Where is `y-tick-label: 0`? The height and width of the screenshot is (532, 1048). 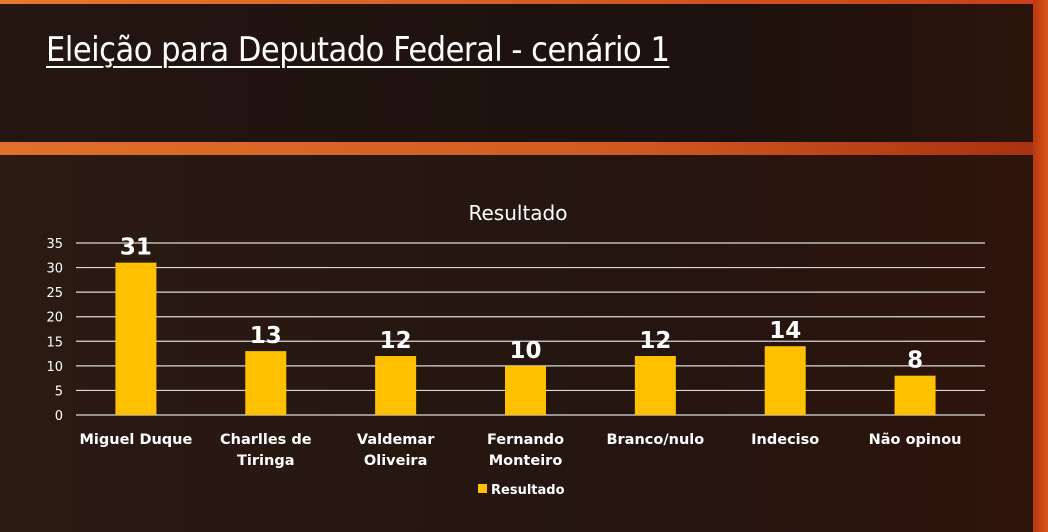
y-tick-label: 0 is located at coordinates (59, 416).